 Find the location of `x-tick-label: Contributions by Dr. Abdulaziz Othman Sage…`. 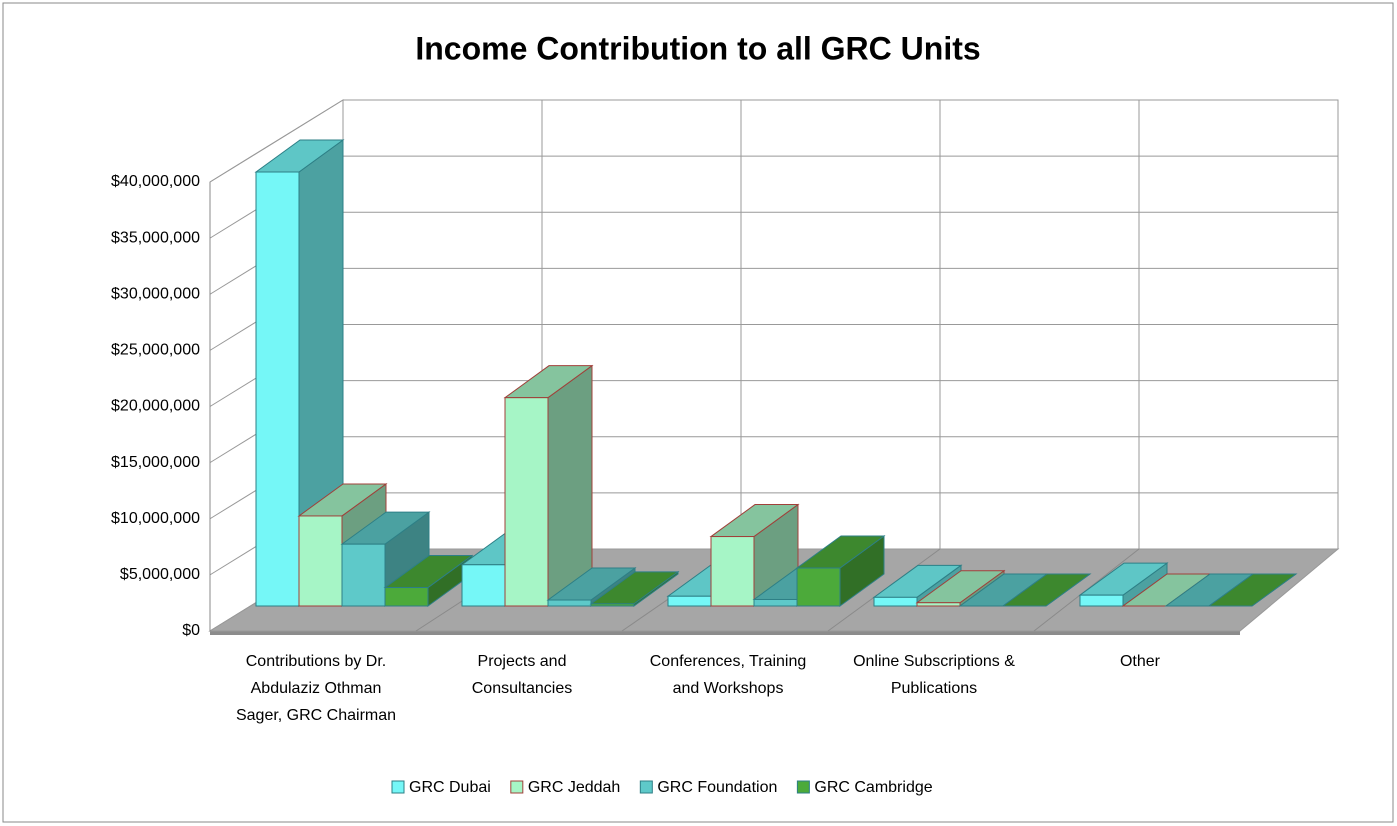

x-tick-label: Contributions by Dr. Abdulaziz Othman Sage… is located at coordinates (316, 688).